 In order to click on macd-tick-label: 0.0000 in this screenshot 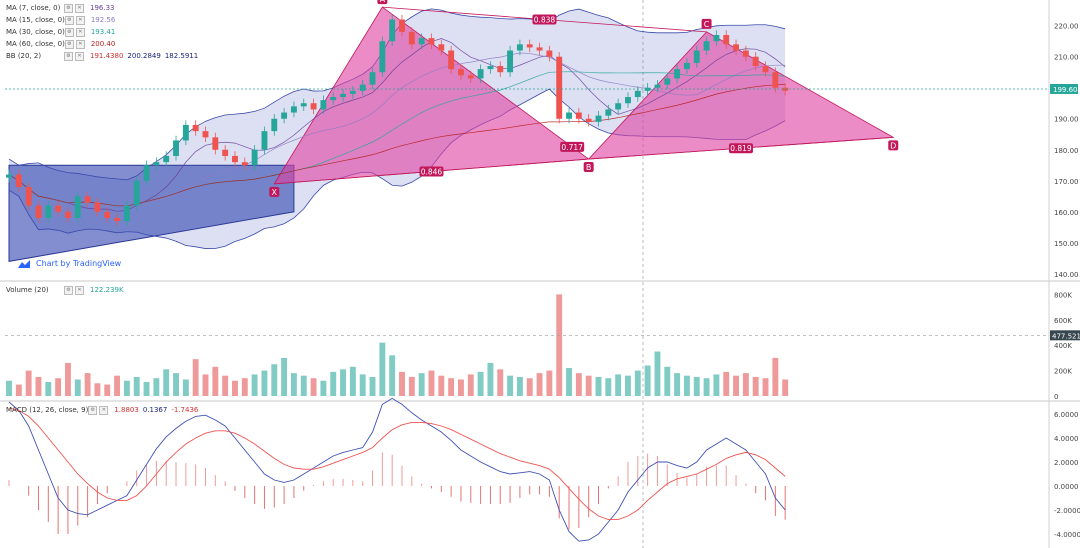, I will do `click(1066, 487)`.